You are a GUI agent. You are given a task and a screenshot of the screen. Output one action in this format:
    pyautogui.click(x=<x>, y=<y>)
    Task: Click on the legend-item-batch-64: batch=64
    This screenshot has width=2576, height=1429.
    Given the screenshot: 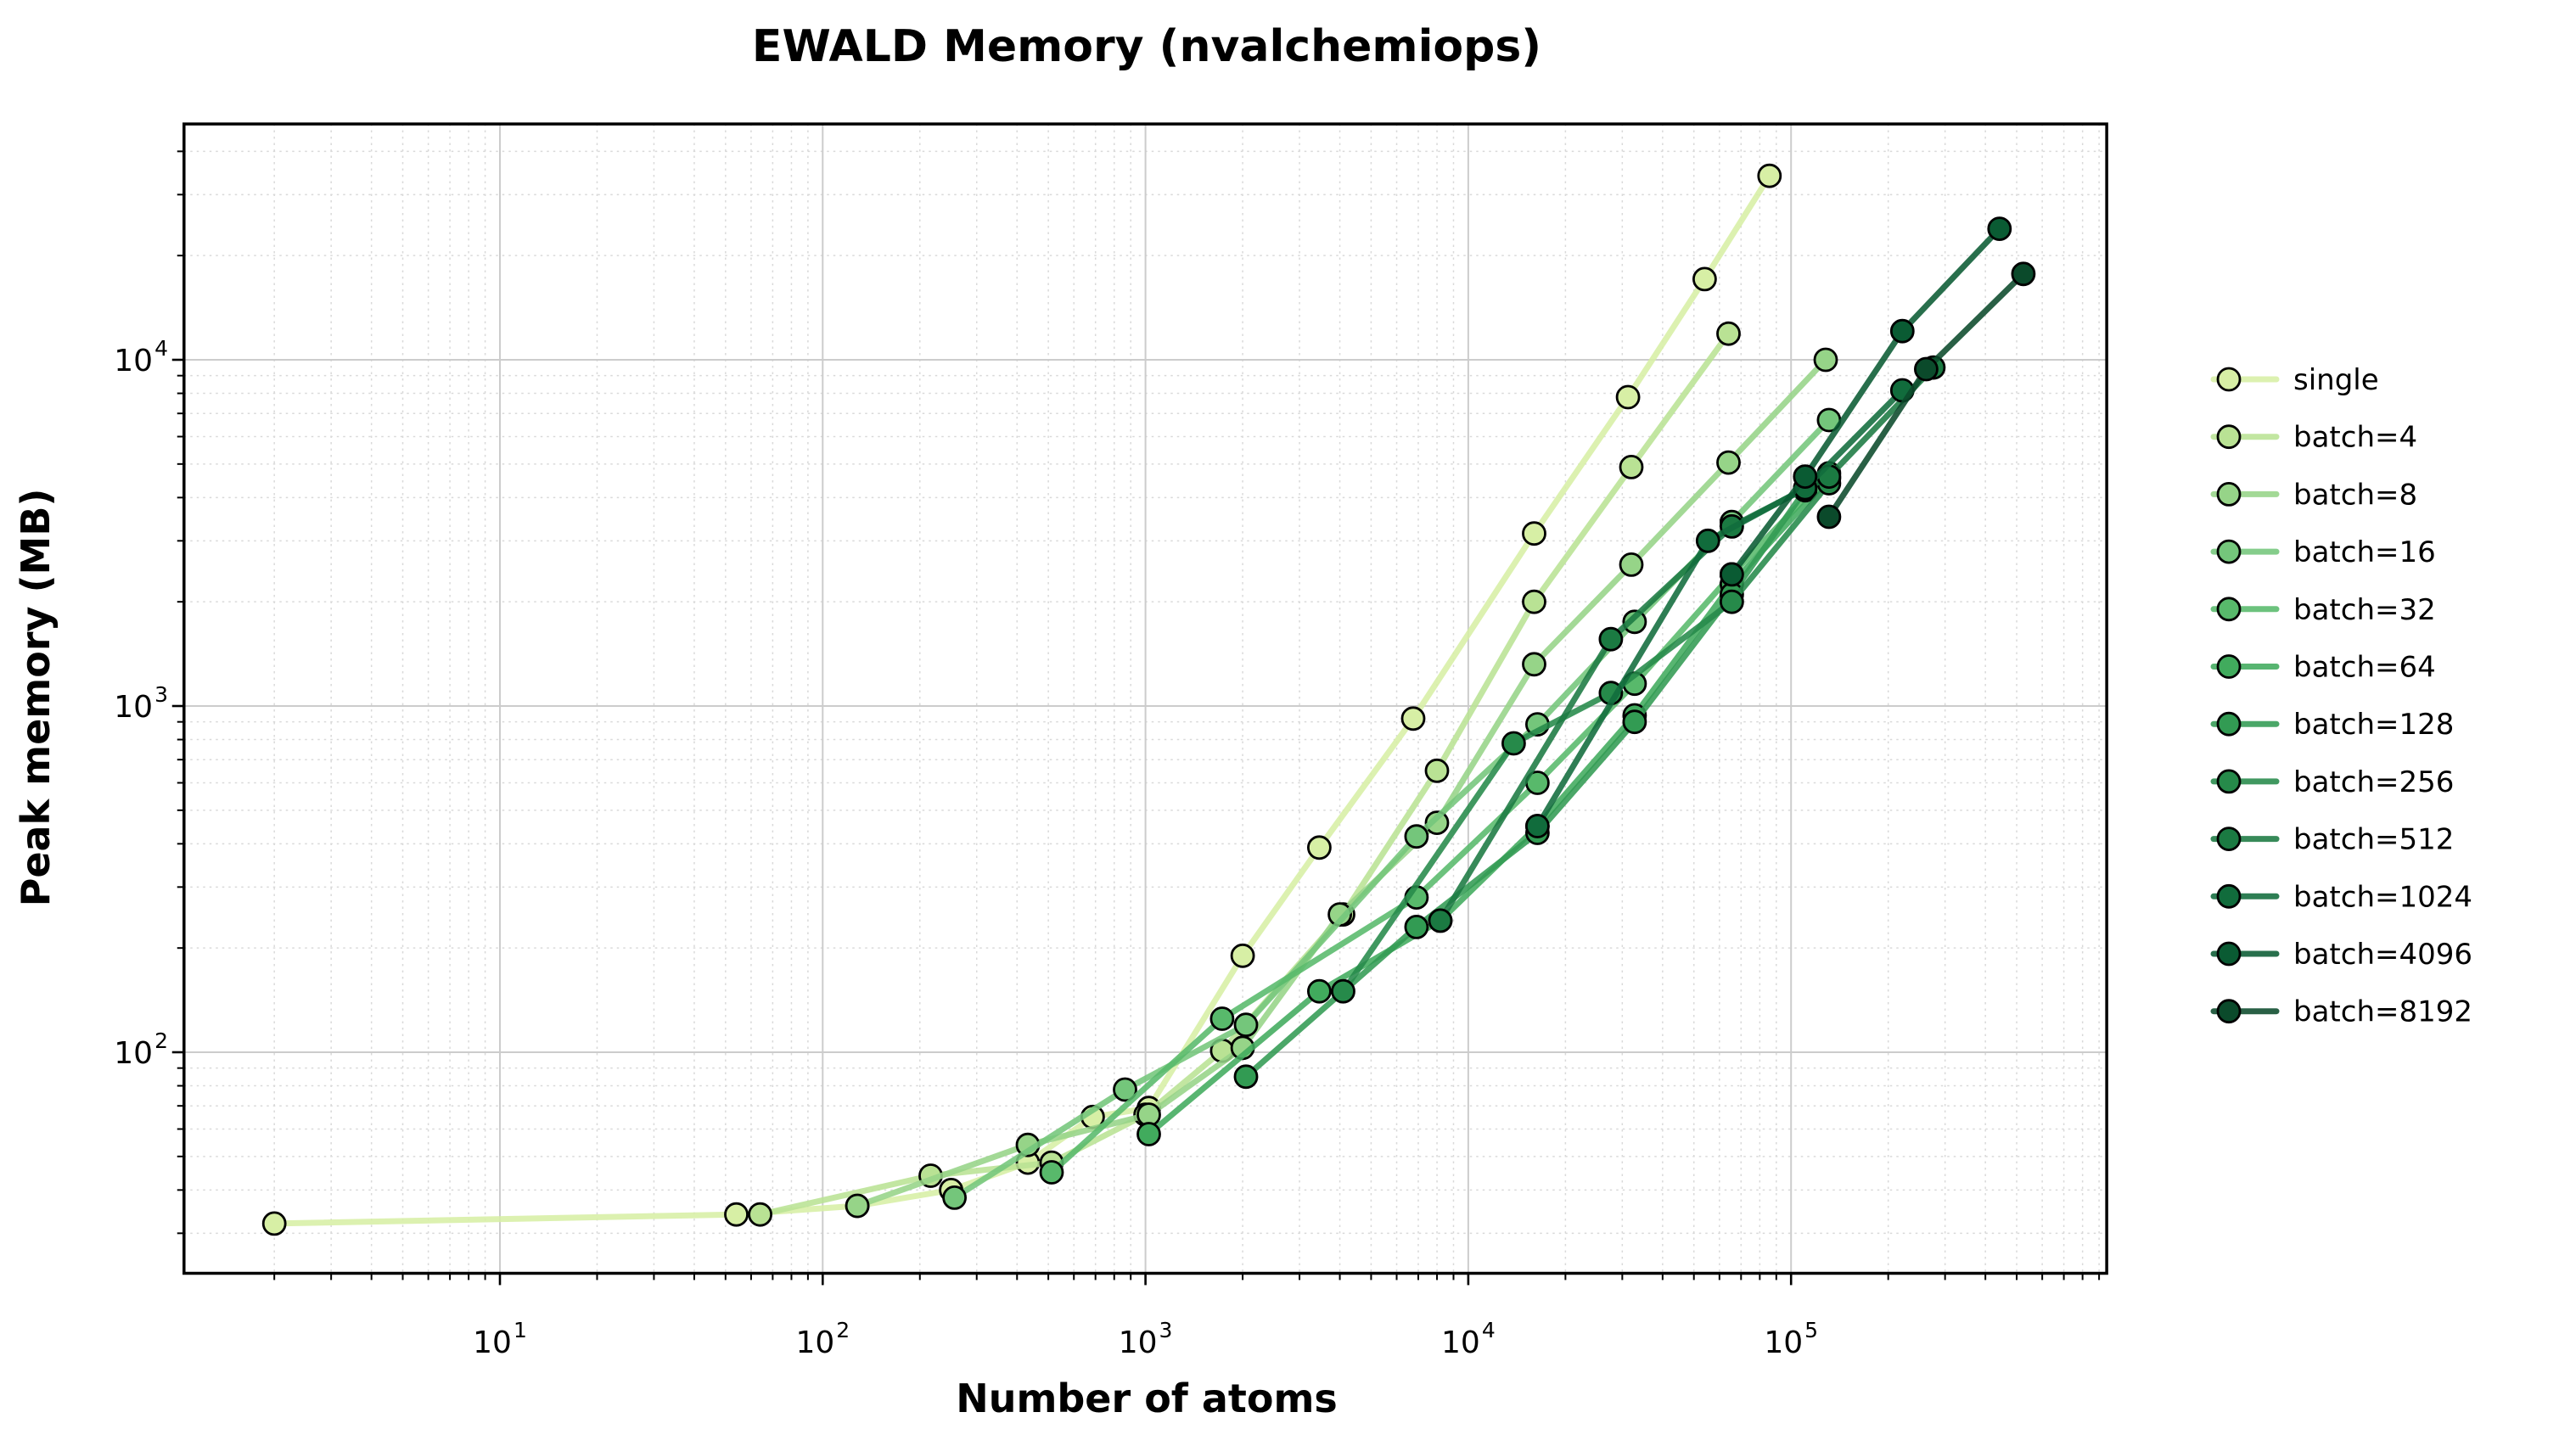 What is the action you would take?
    pyautogui.click(x=2323, y=668)
    